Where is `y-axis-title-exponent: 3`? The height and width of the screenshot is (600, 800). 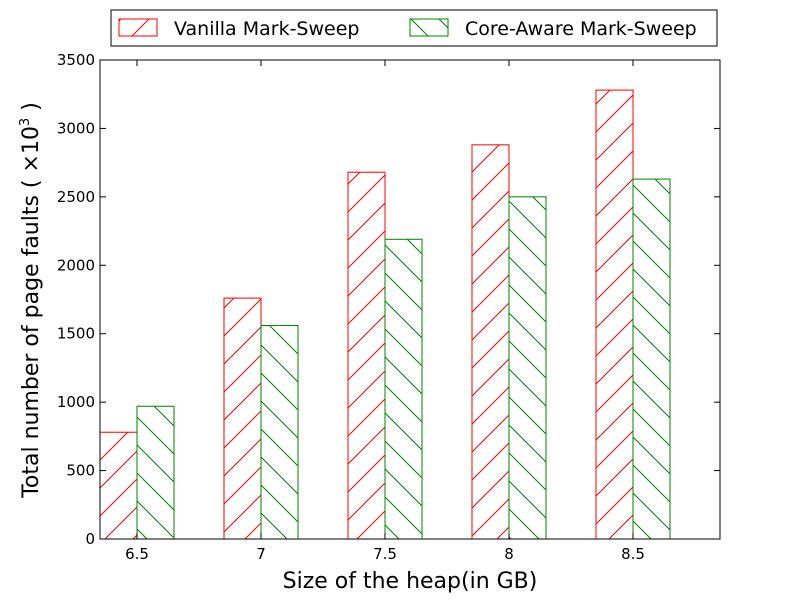 y-axis-title-exponent: 3 is located at coordinates (25, 122).